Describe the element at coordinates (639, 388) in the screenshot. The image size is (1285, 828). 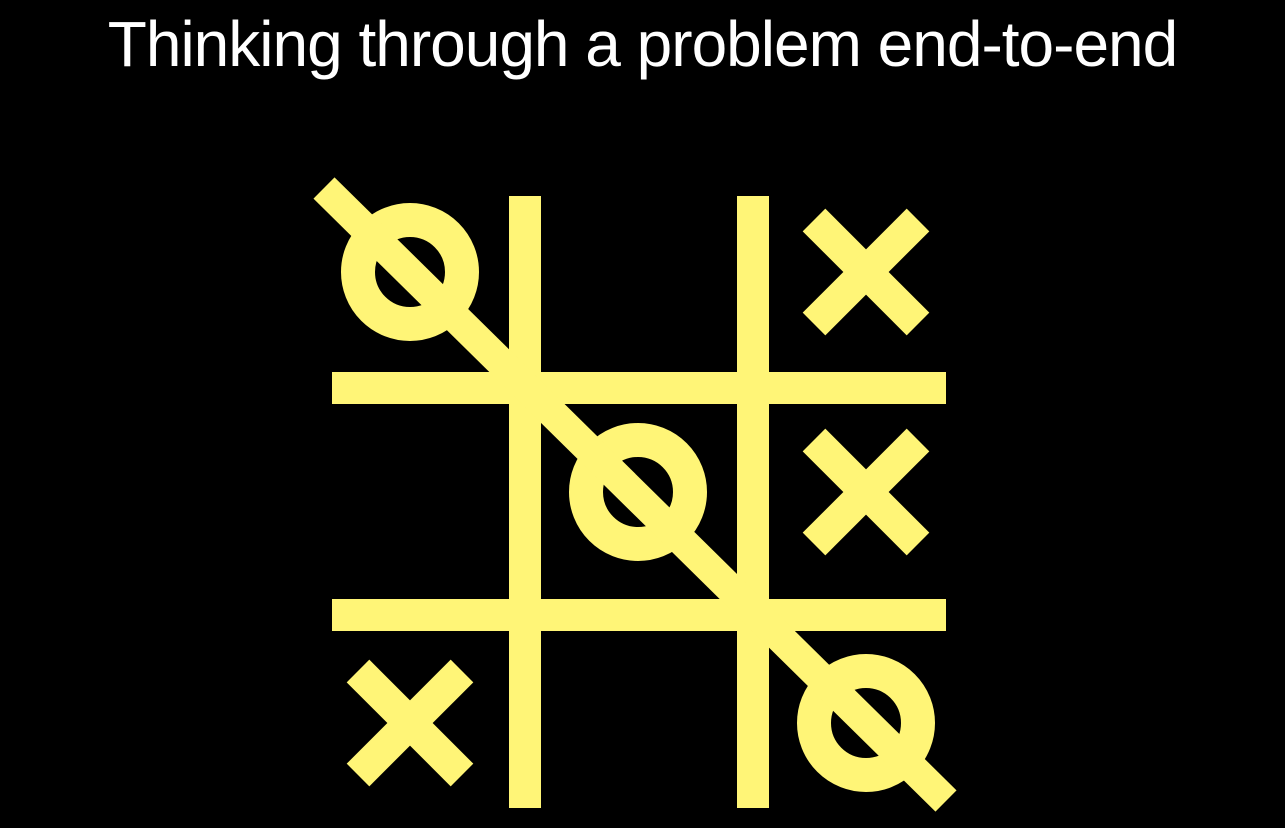
I see `grid-line-horizontal-top` at that location.